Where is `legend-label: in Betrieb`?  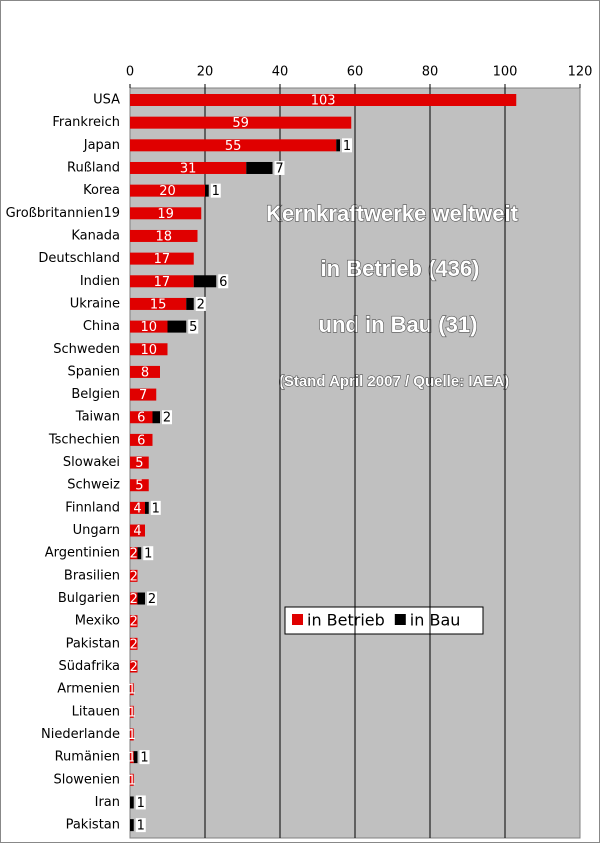 legend-label: in Betrieb is located at coordinates (346, 620).